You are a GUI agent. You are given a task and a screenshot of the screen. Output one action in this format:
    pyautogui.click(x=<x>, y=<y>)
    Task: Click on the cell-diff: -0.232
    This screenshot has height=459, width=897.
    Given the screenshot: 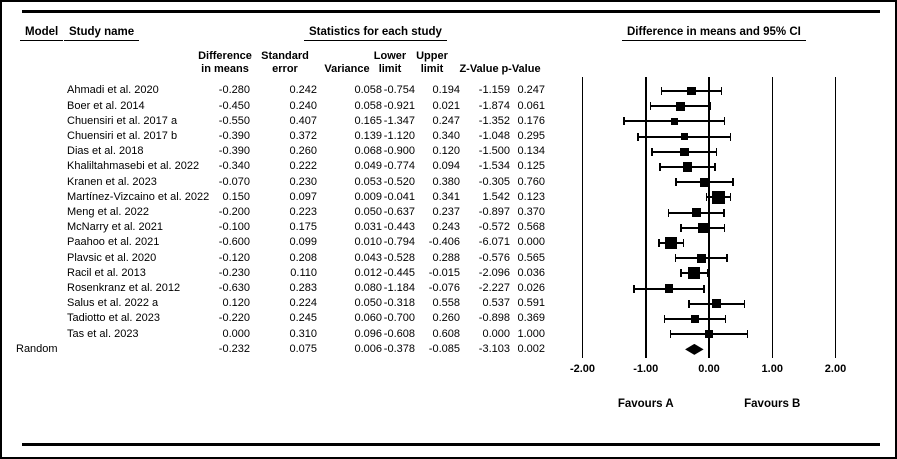 What is the action you would take?
    pyautogui.click(x=234, y=348)
    